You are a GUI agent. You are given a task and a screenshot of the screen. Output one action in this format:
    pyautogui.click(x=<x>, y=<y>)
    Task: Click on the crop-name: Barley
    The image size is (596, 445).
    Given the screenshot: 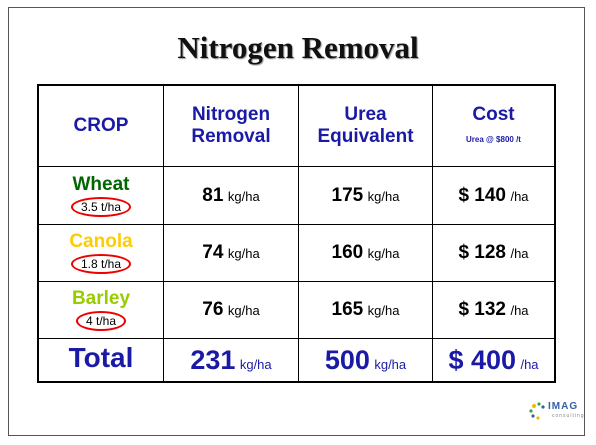 What is the action you would take?
    pyautogui.click(x=101, y=299)
    